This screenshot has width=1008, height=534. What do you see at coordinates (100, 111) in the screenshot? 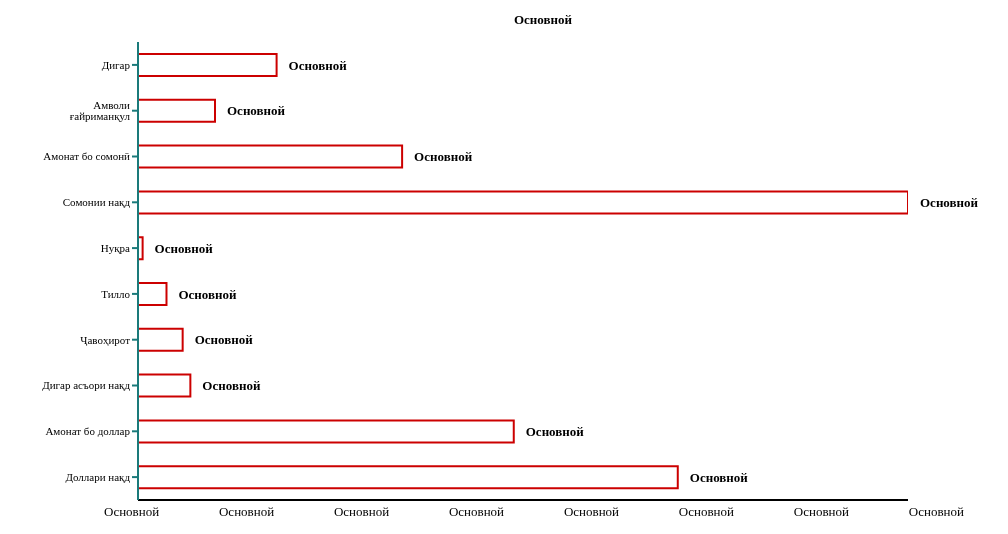
I see `y-tick-label: Амволи ғайриманқул` at bounding box center [100, 111].